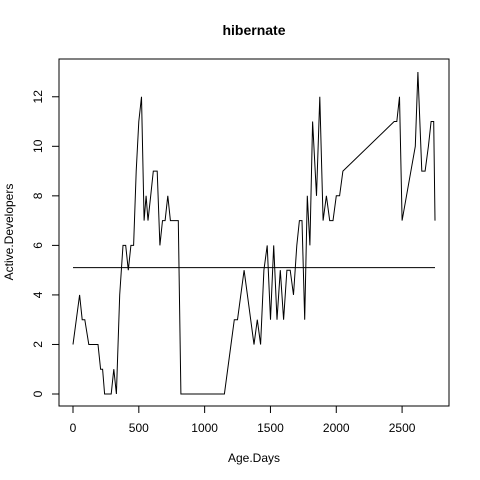 Image resolution: width=480 pixels, height=480 pixels. What do you see at coordinates (38, 146) in the screenshot?
I see `y-tick-label: 10` at bounding box center [38, 146].